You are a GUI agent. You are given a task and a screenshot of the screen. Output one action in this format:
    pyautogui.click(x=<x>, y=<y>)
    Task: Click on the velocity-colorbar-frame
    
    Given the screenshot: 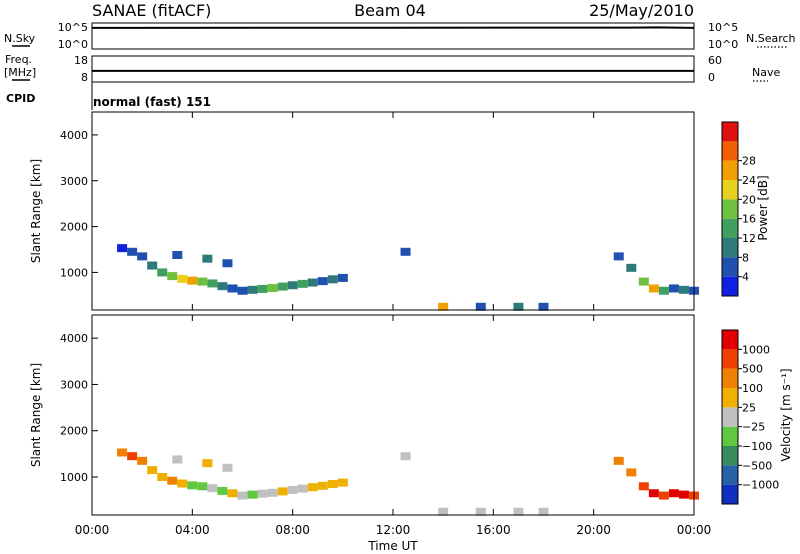 What is the action you would take?
    pyautogui.click(x=730, y=417)
    